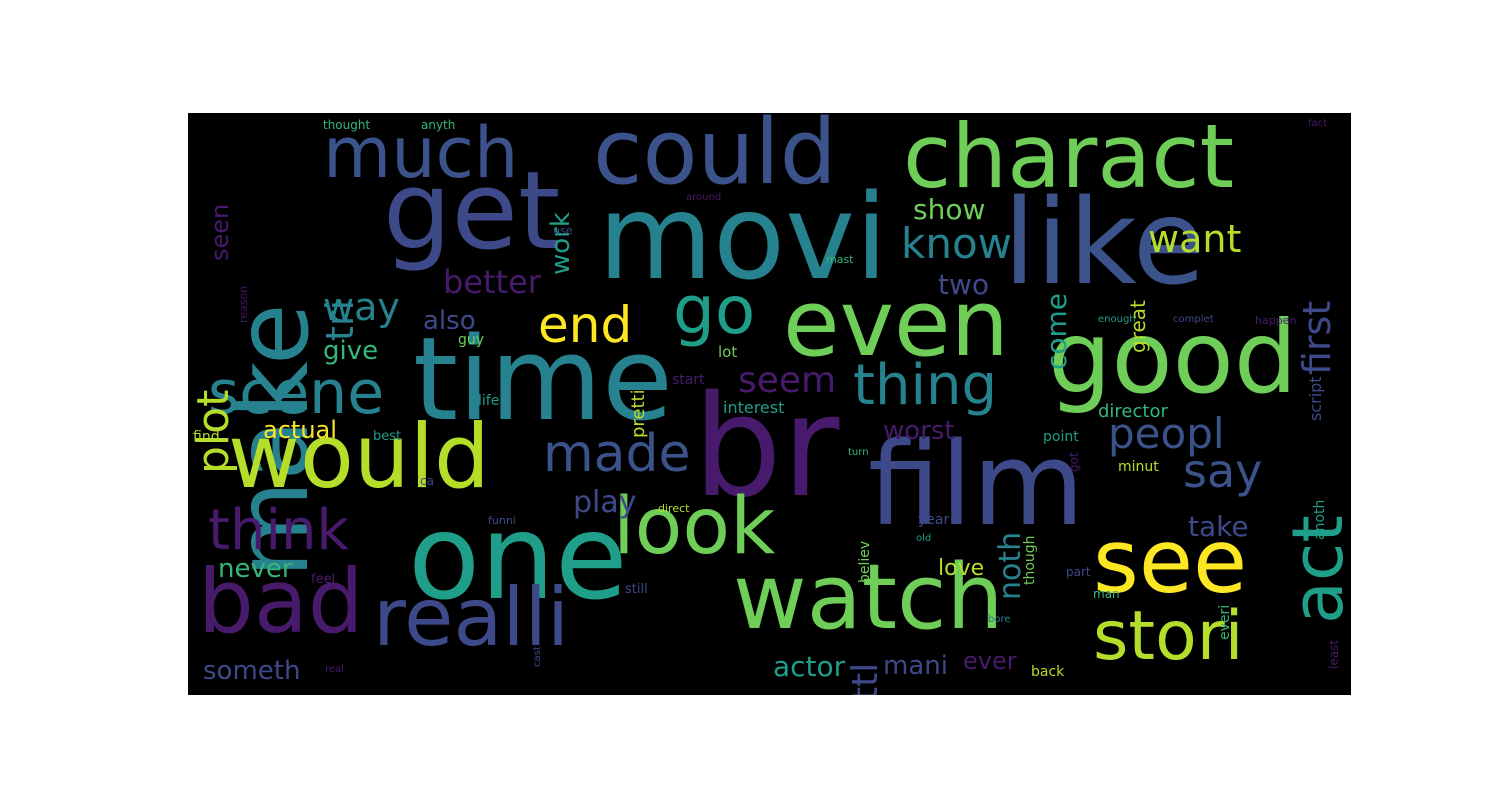  Describe the element at coordinates (492, 282) in the screenshot. I see `word-better: better` at that location.